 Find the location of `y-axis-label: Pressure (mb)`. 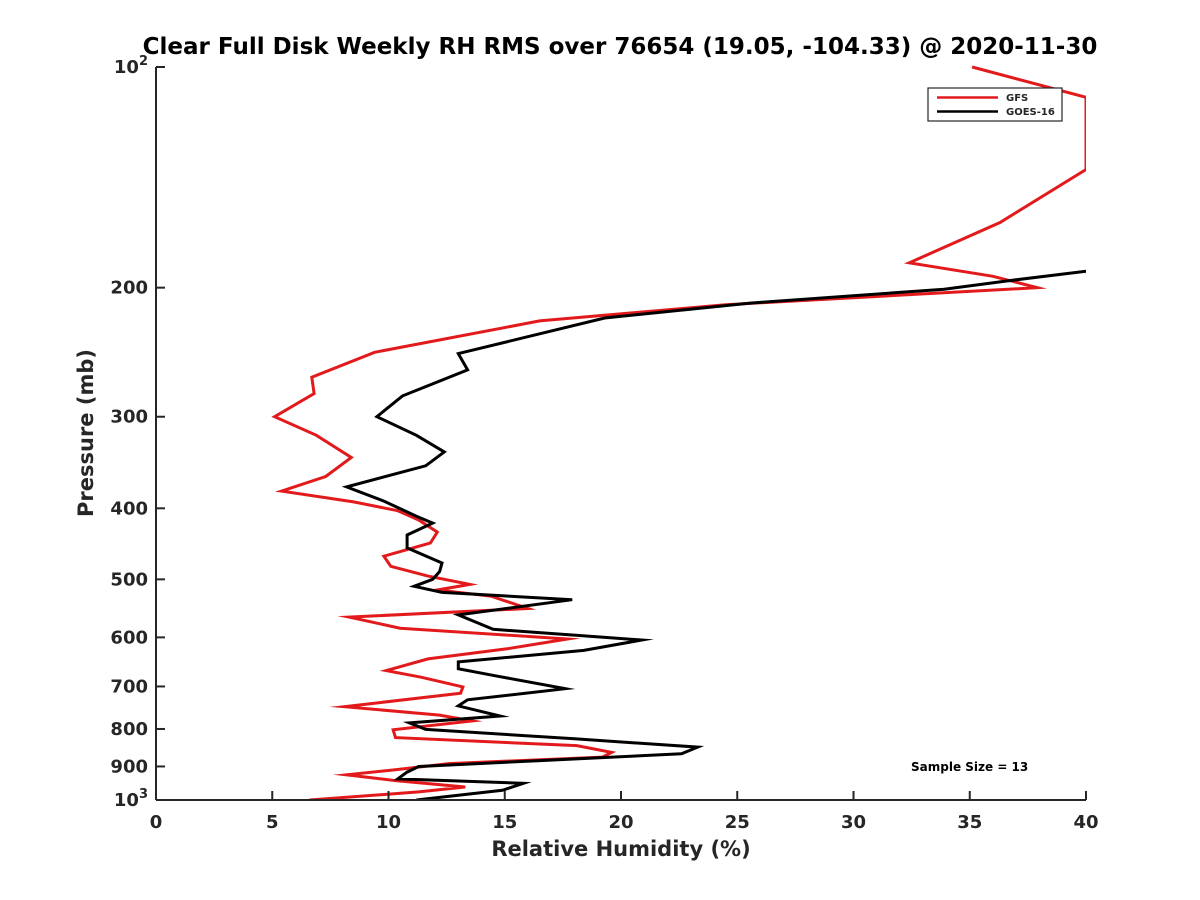

y-axis-label: Pressure (mb) is located at coordinates (86, 433).